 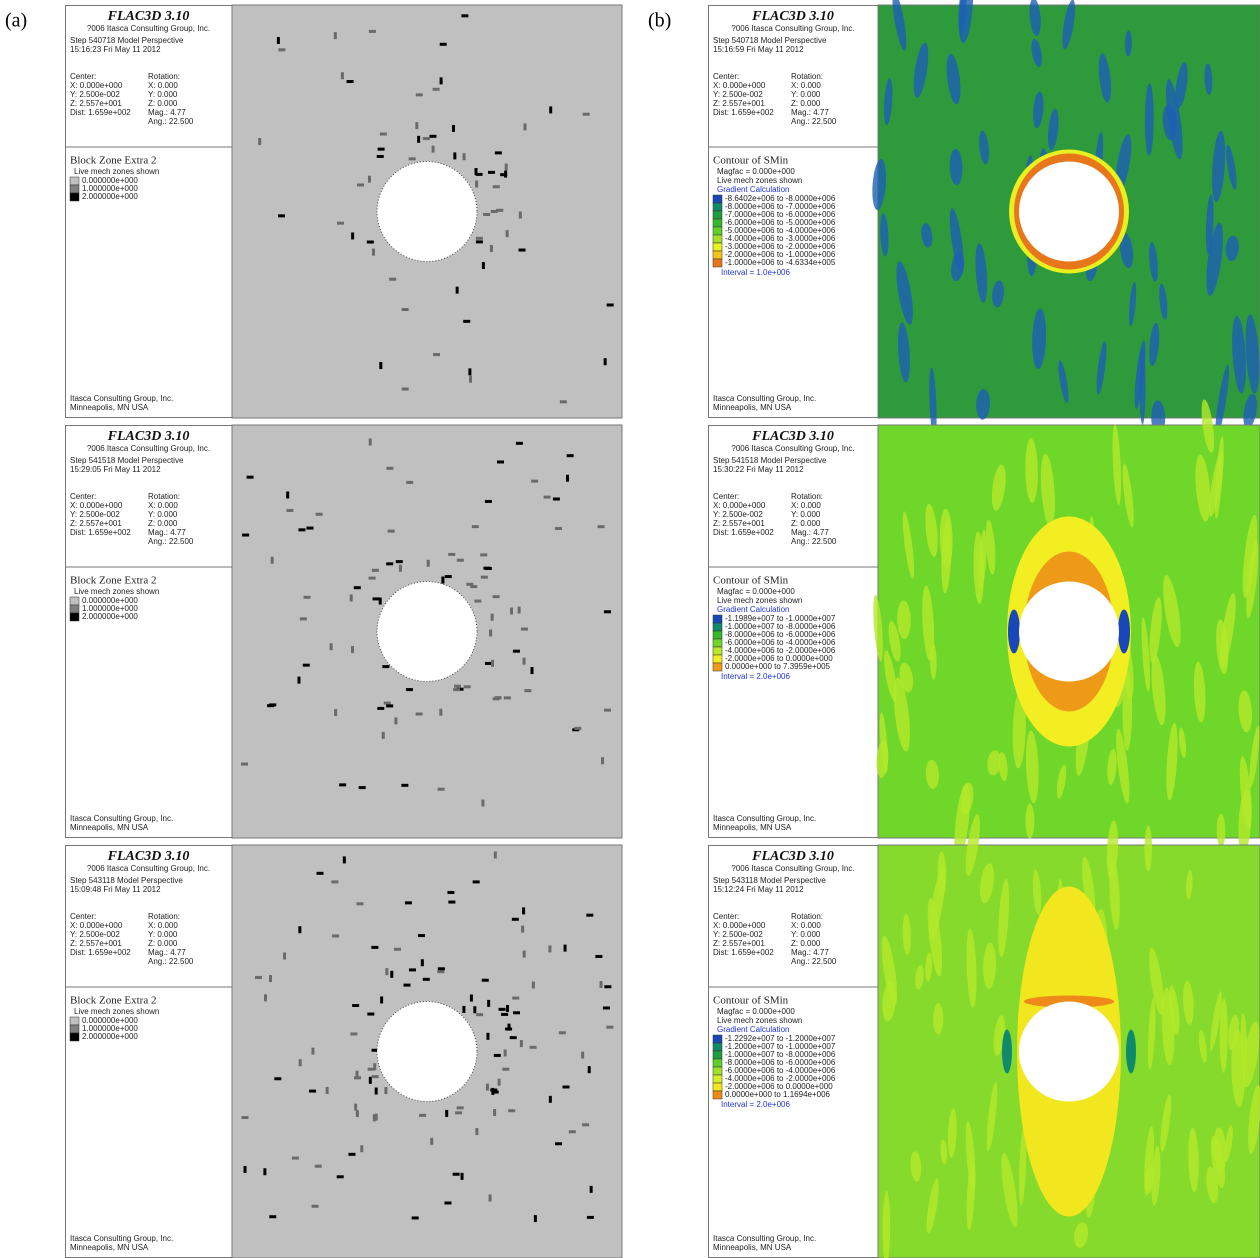 What do you see at coordinates (167, 952) in the screenshot?
I see `rotation-value: Mag.: 4.77` at bounding box center [167, 952].